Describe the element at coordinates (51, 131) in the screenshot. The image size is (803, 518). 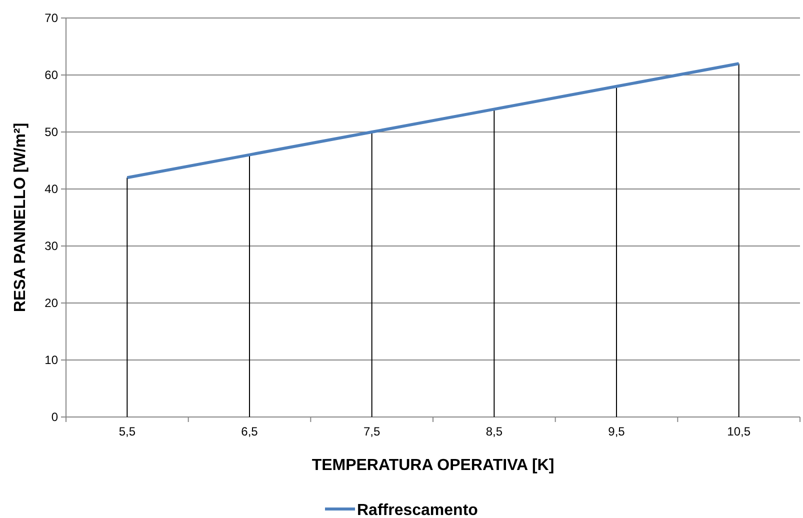
I see `y-tick-label: 50` at that location.